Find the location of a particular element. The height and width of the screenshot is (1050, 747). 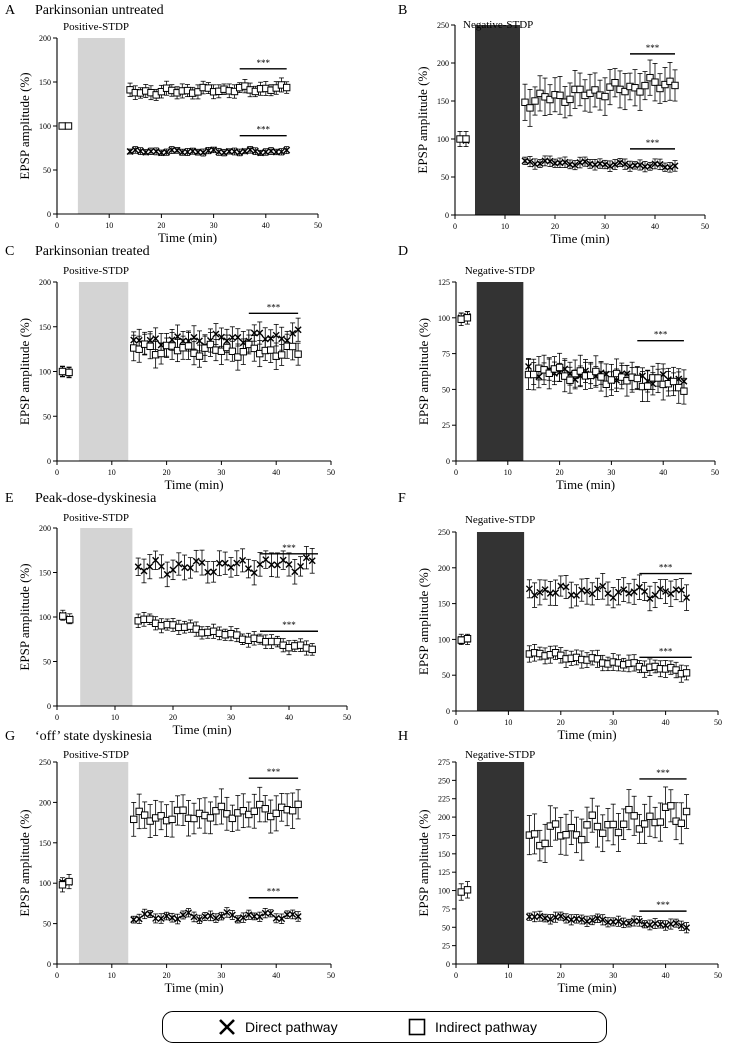

y-axis-label: EPSP amplitude (%) is located at coordinates (24, 862).